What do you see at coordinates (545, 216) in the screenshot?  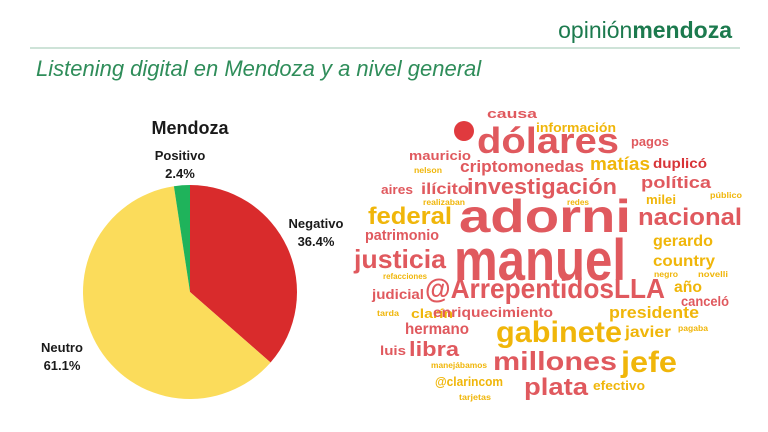 I see `word: adorni` at bounding box center [545, 216].